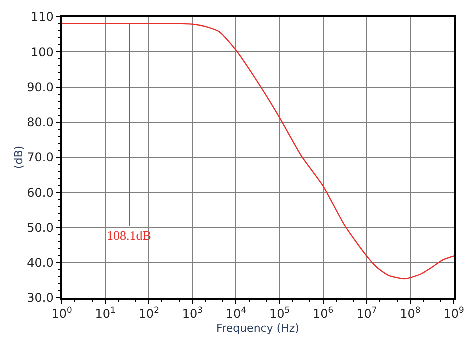  Describe the element at coordinates (42, 17) in the screenshot. I see `y-tick-label: 110` at that location.